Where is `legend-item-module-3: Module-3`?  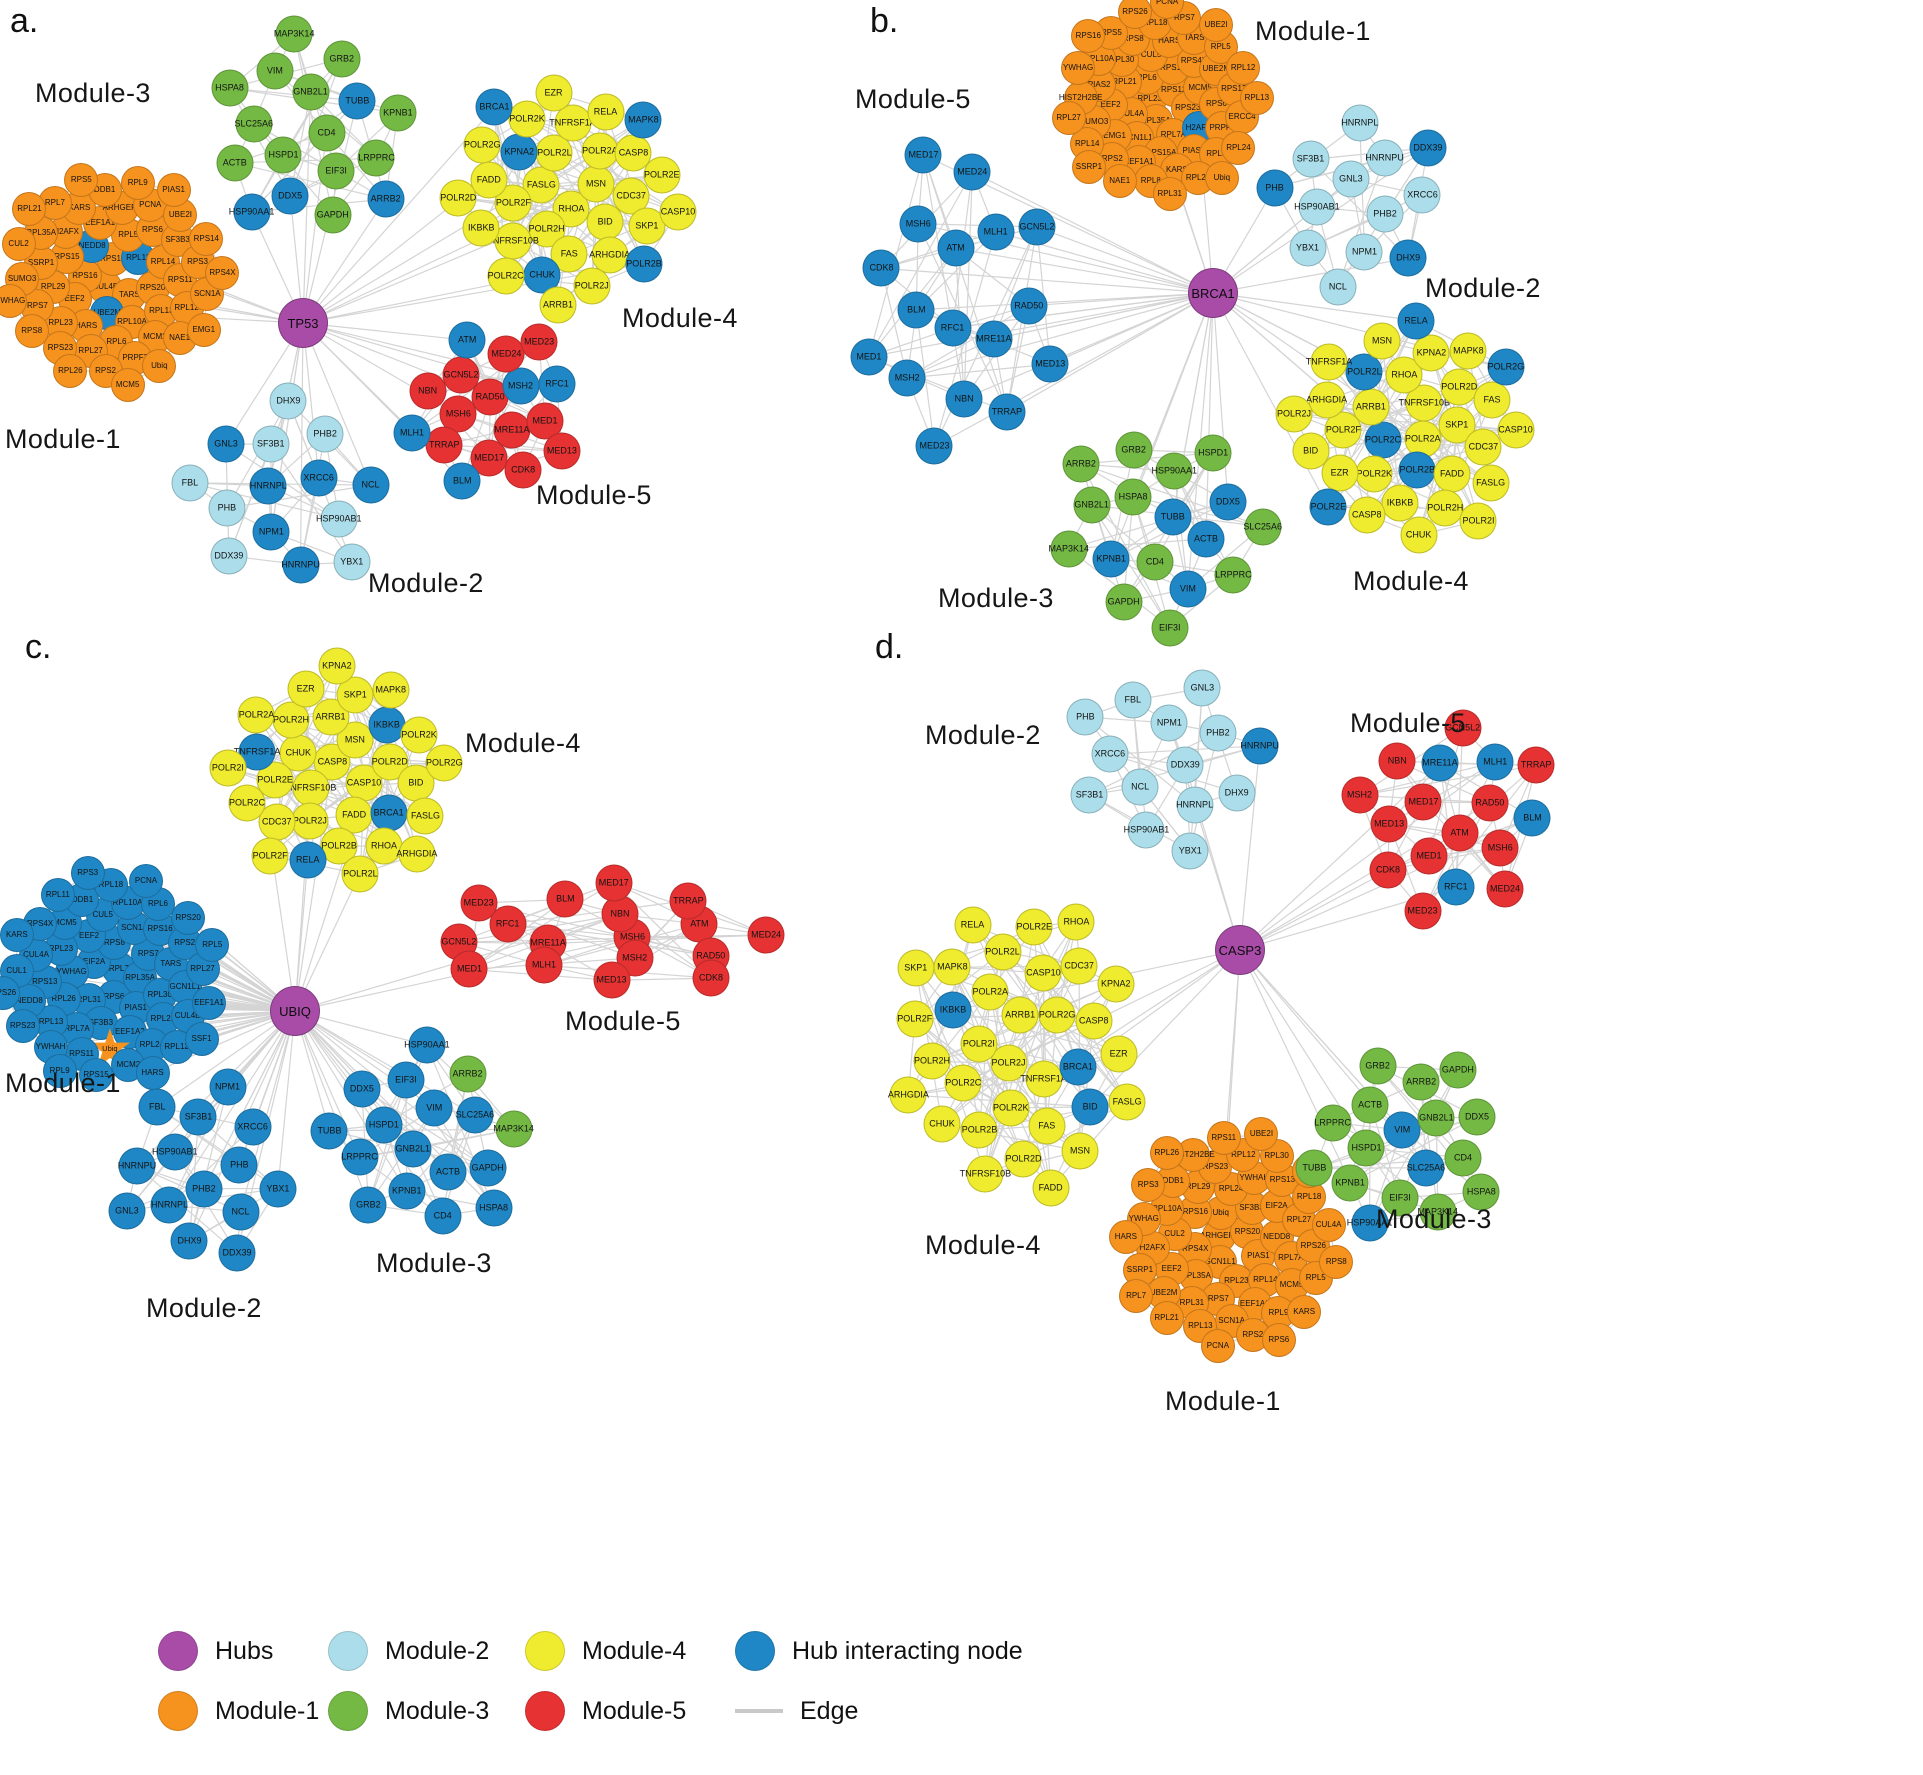 legend-item-module-3: Module-3 is located at coordinates (426, 1711).